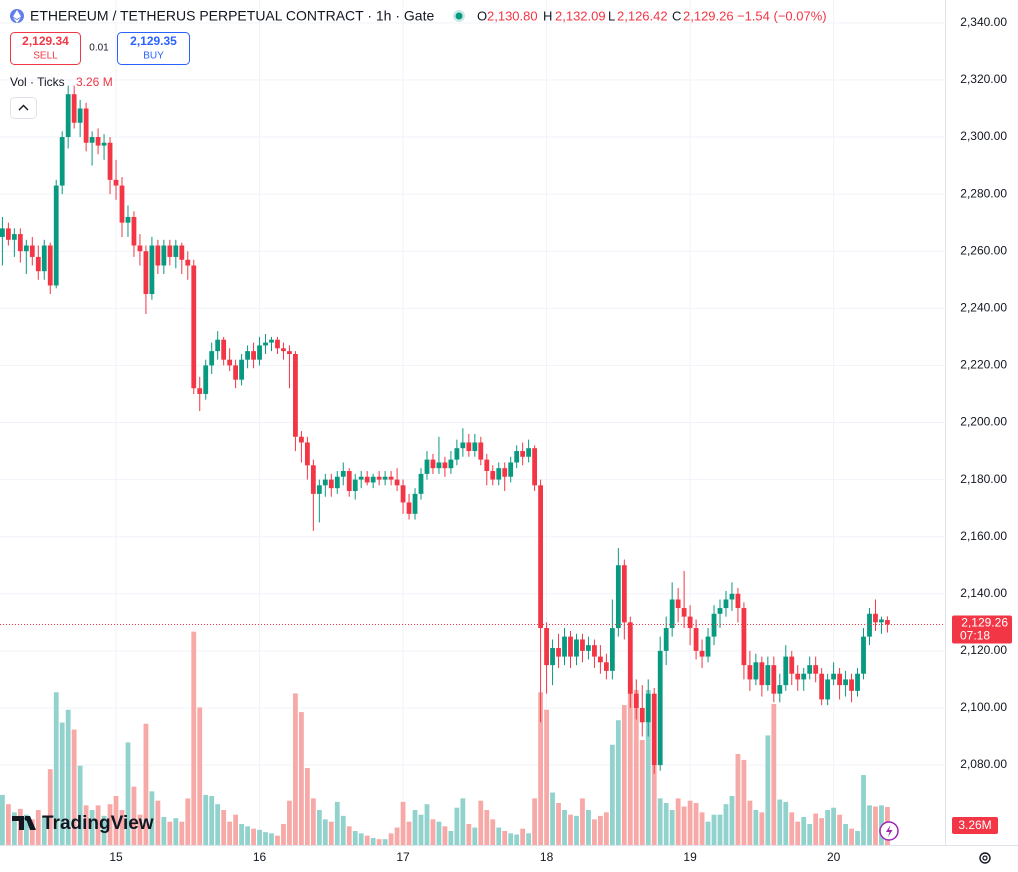  What do you see at coordinates (98, 823) in the screenshot?
I see `logo-text: TradingView` at bounding box center [98, 823].